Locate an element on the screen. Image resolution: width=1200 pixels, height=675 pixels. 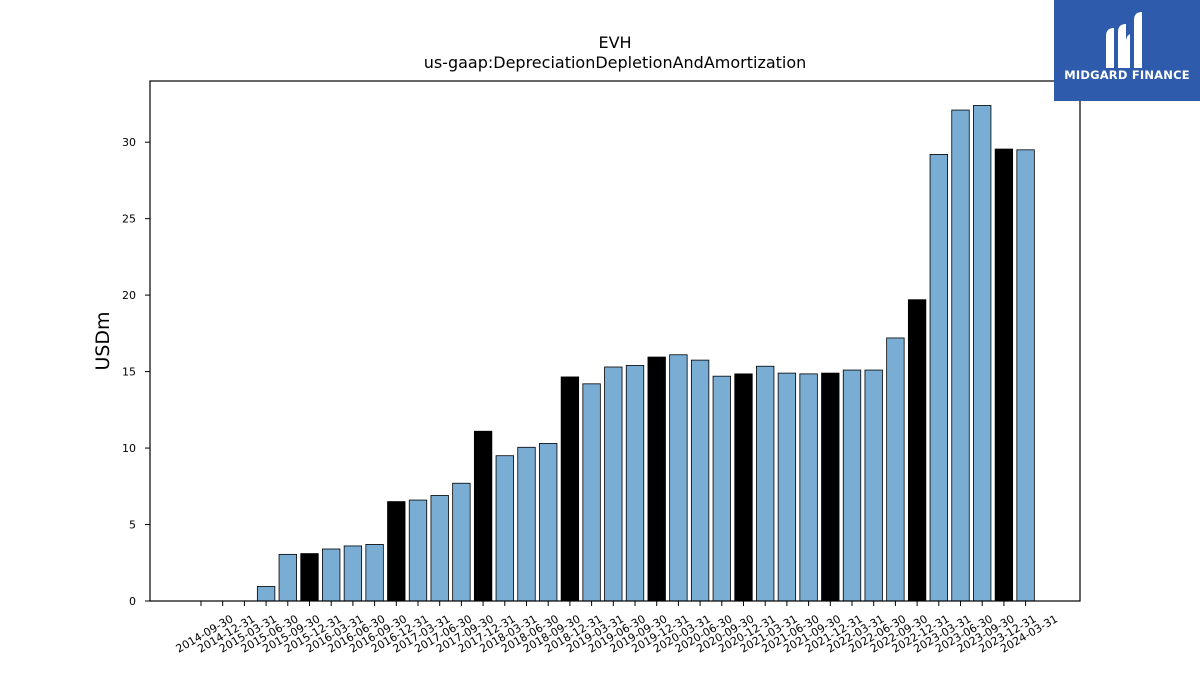
y-tick-label: 10 is located at coordinates (129, 448).